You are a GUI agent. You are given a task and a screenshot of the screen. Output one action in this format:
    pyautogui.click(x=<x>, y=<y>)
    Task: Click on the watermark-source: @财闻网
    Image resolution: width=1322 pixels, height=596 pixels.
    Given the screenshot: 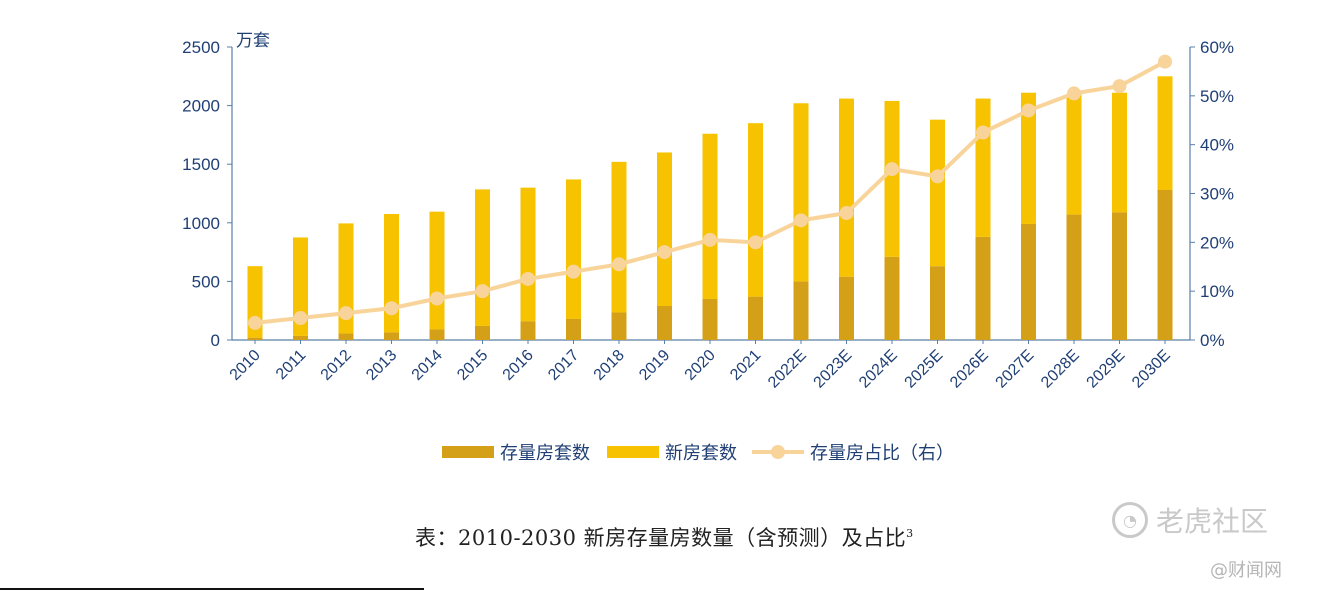 What is the action you would take?
    pyautogui.click(x=1246, y=570)
    